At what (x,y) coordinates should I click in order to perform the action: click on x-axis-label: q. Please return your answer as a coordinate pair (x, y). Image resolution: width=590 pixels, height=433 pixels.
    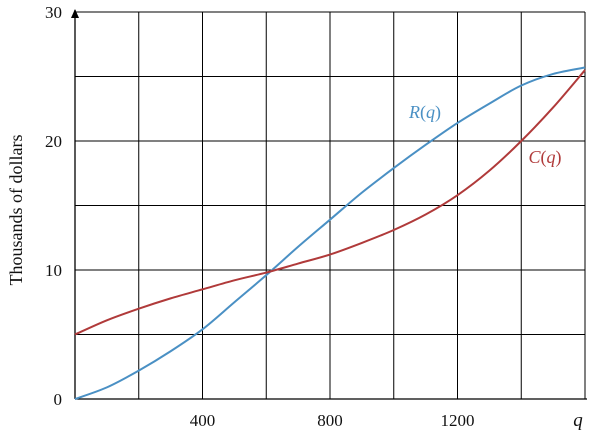
    Looking at the image, I should click on (578, 420).